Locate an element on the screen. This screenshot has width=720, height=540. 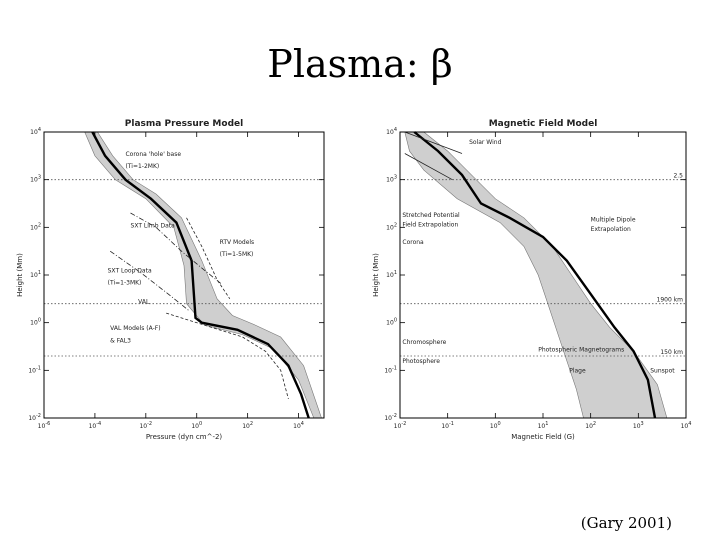
annotation: VAL is located at coordinates (144, 302).